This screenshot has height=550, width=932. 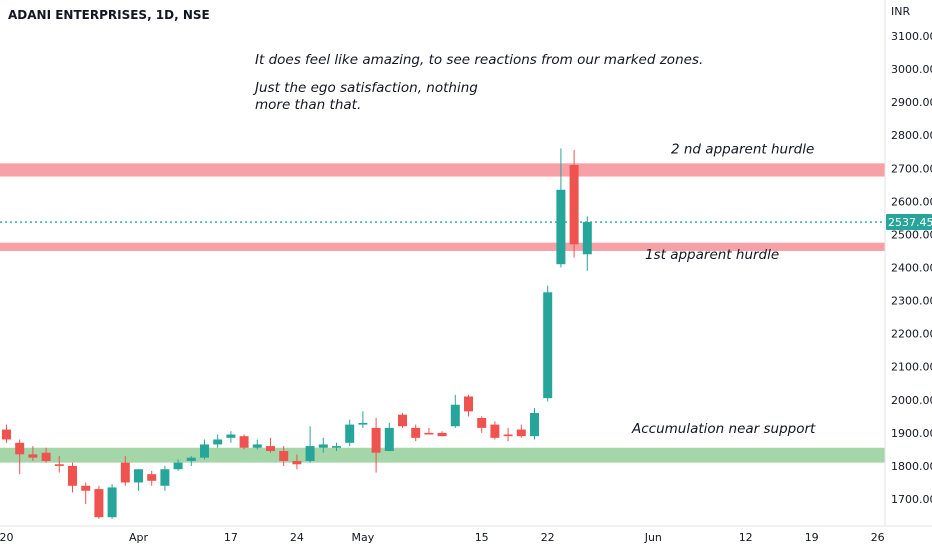 What do you see at coordinates (297, 537) in the screenshot?
I see `time-tick-label: 24` at bounding box center [297, 537].